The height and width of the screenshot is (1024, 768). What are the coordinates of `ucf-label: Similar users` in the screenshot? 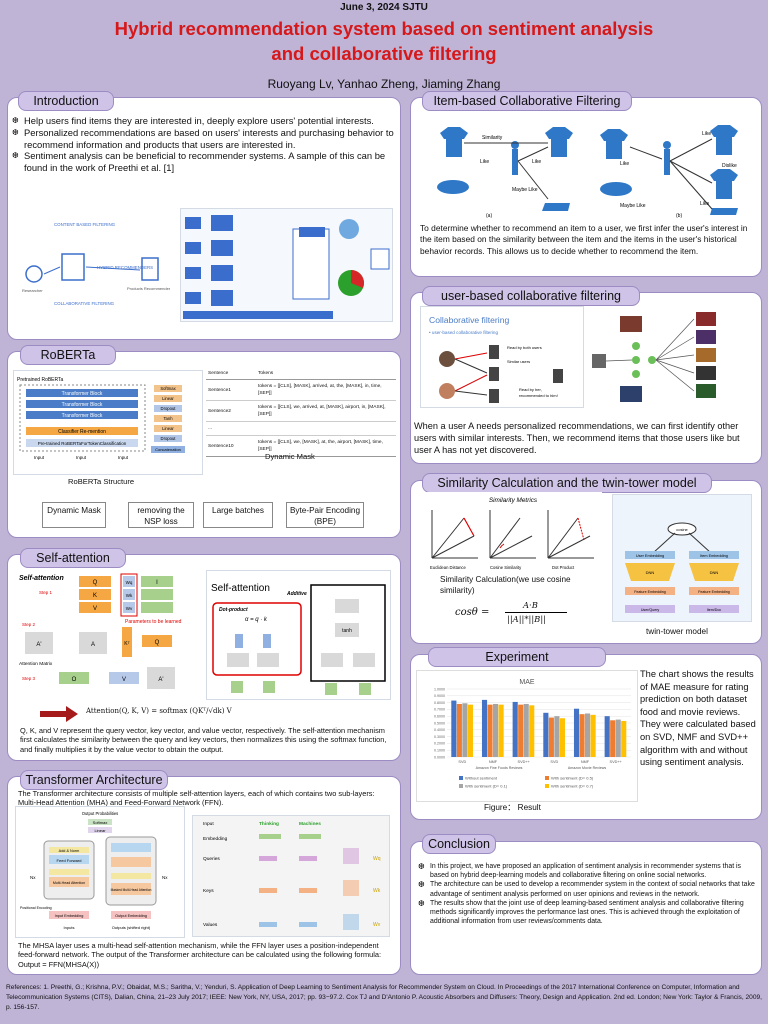 It's located at (518, 361).